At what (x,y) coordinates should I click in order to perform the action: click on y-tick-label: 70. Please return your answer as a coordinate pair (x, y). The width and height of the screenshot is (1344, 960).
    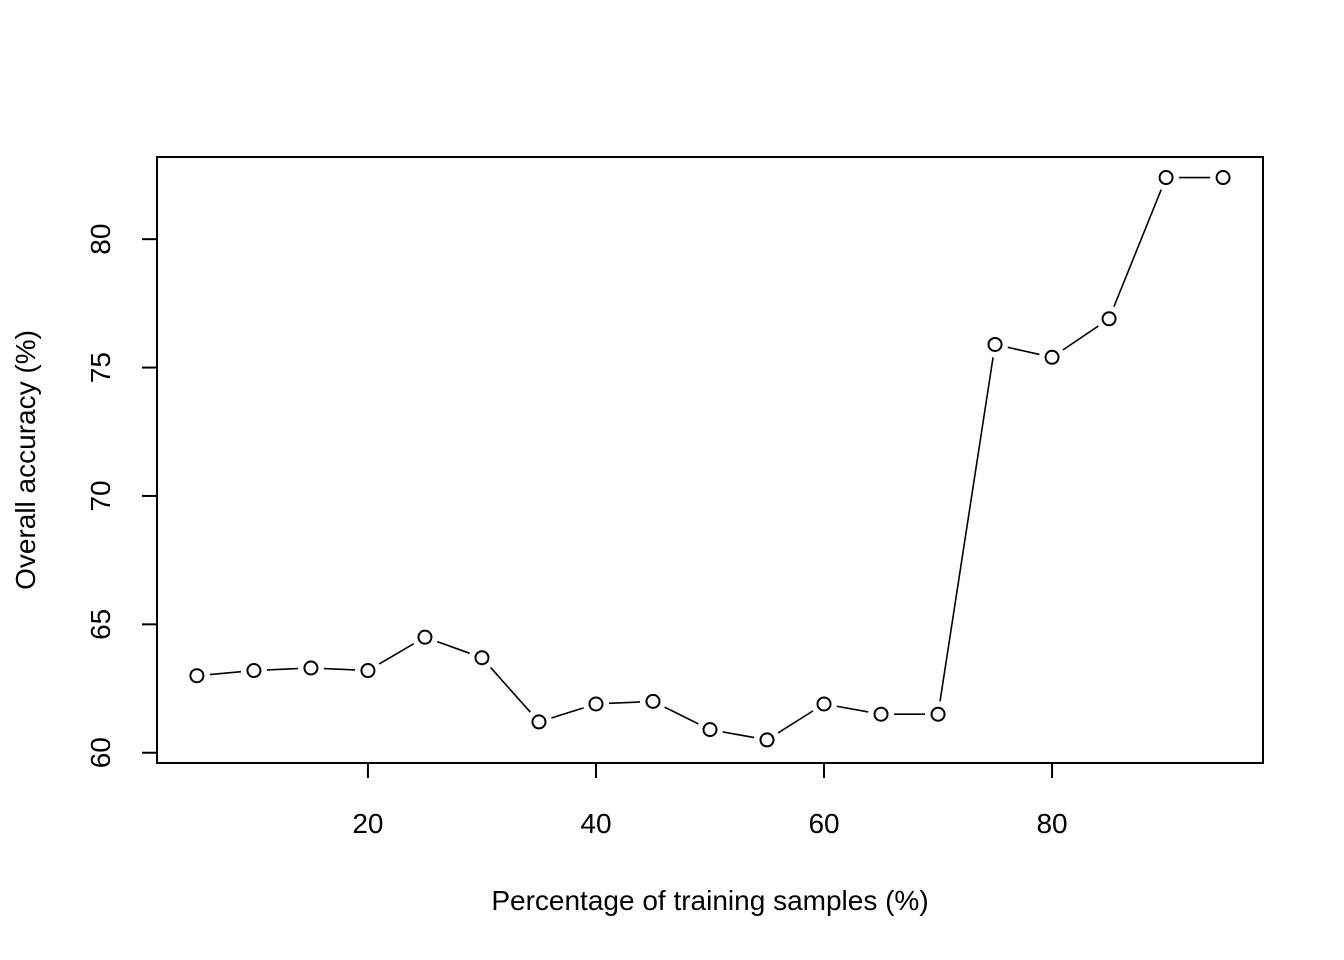
    Looking at the image, I should click on (100, 495).